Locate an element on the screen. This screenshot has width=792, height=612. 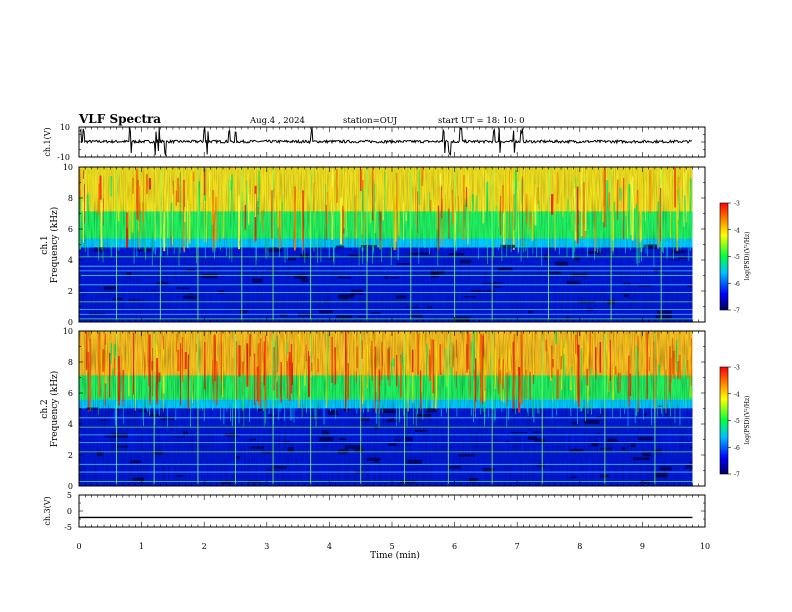
ch3-waveform-frame is located at coordinates (392, 511).